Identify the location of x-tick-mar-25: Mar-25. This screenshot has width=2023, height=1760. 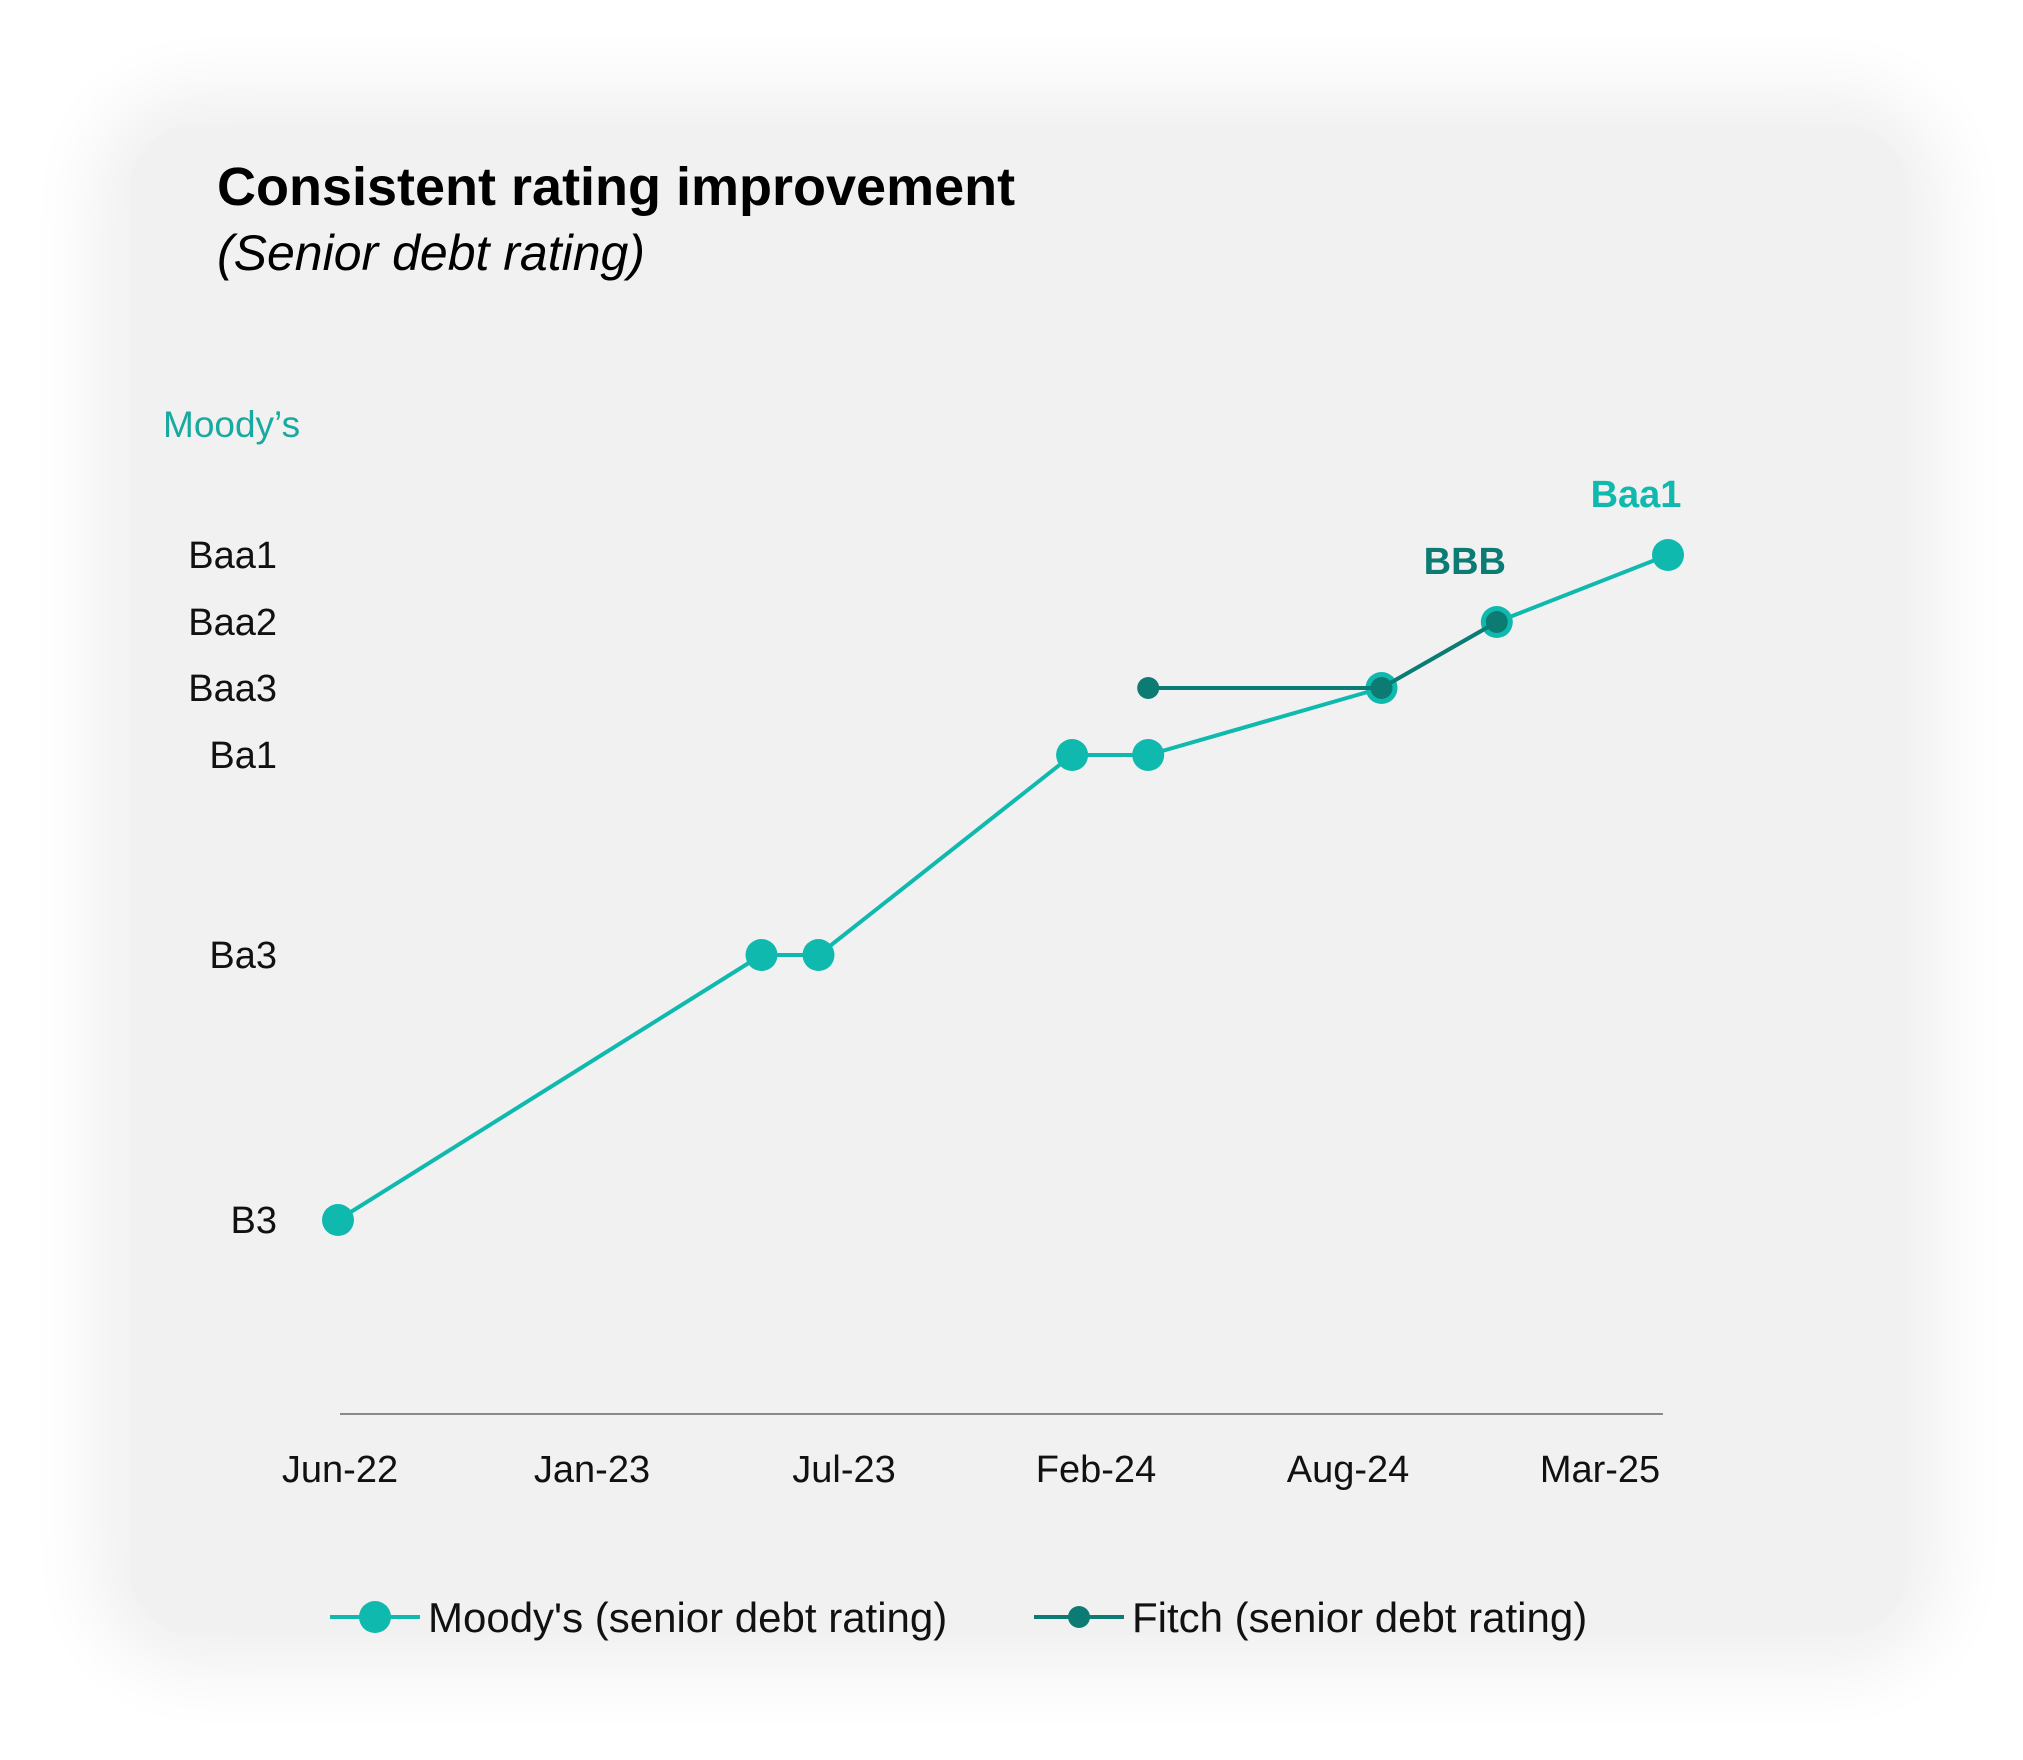
(1600, 1470).